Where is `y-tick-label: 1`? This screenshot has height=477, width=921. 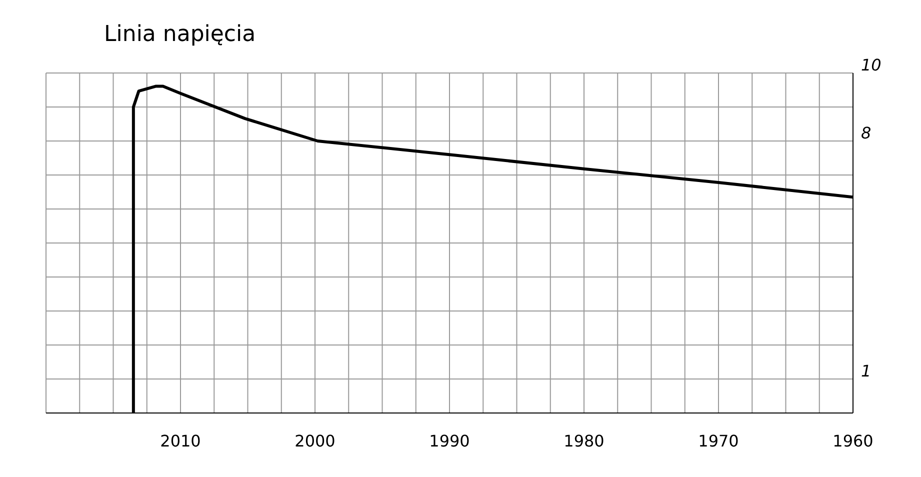
y-tick-label: 1 is located at coordinates (866, 371).